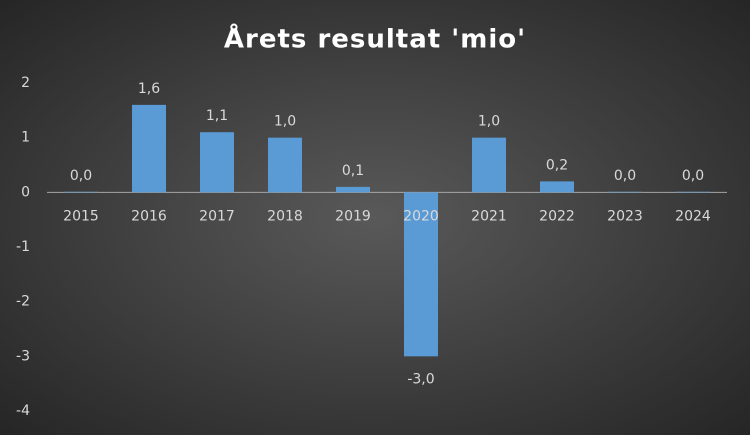 The width and height of the screenshot is (750, 435). I want to click on x-tick-label: 2015, so click(81, 216).